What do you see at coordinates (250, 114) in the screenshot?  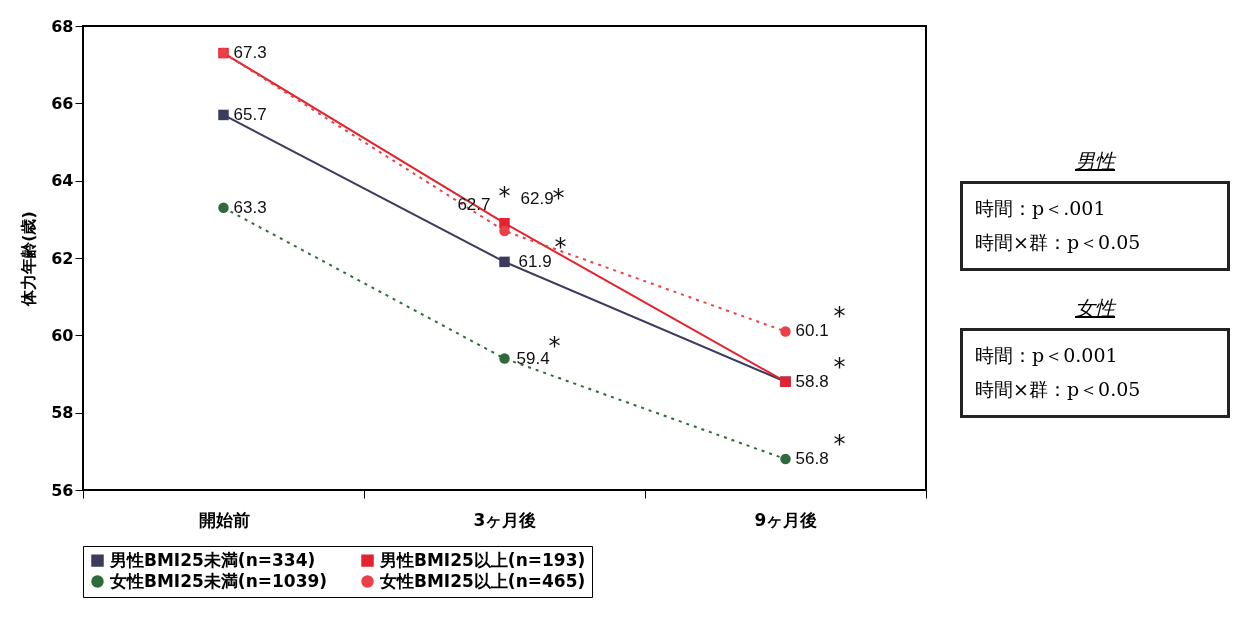 I see `data-label: 65.7` at bounding box center [250, 114].